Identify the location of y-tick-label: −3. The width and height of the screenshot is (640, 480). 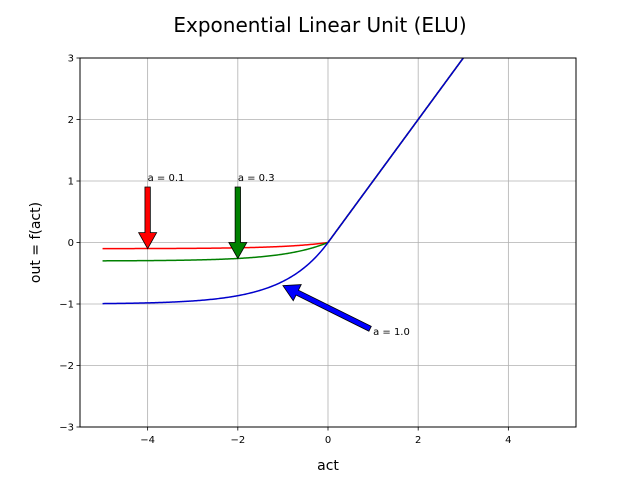
(66, 428).